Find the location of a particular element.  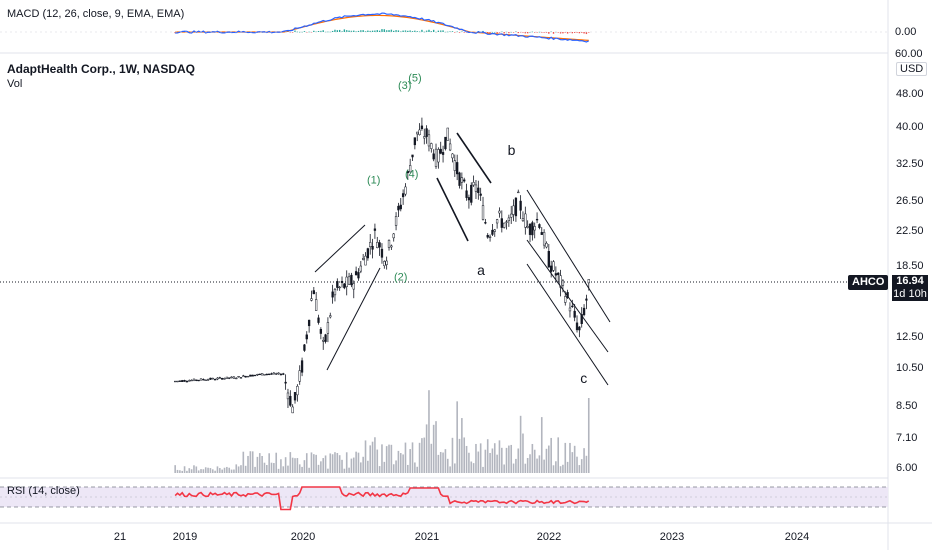

correction-trend-lower is located at coordinates (452, 209).